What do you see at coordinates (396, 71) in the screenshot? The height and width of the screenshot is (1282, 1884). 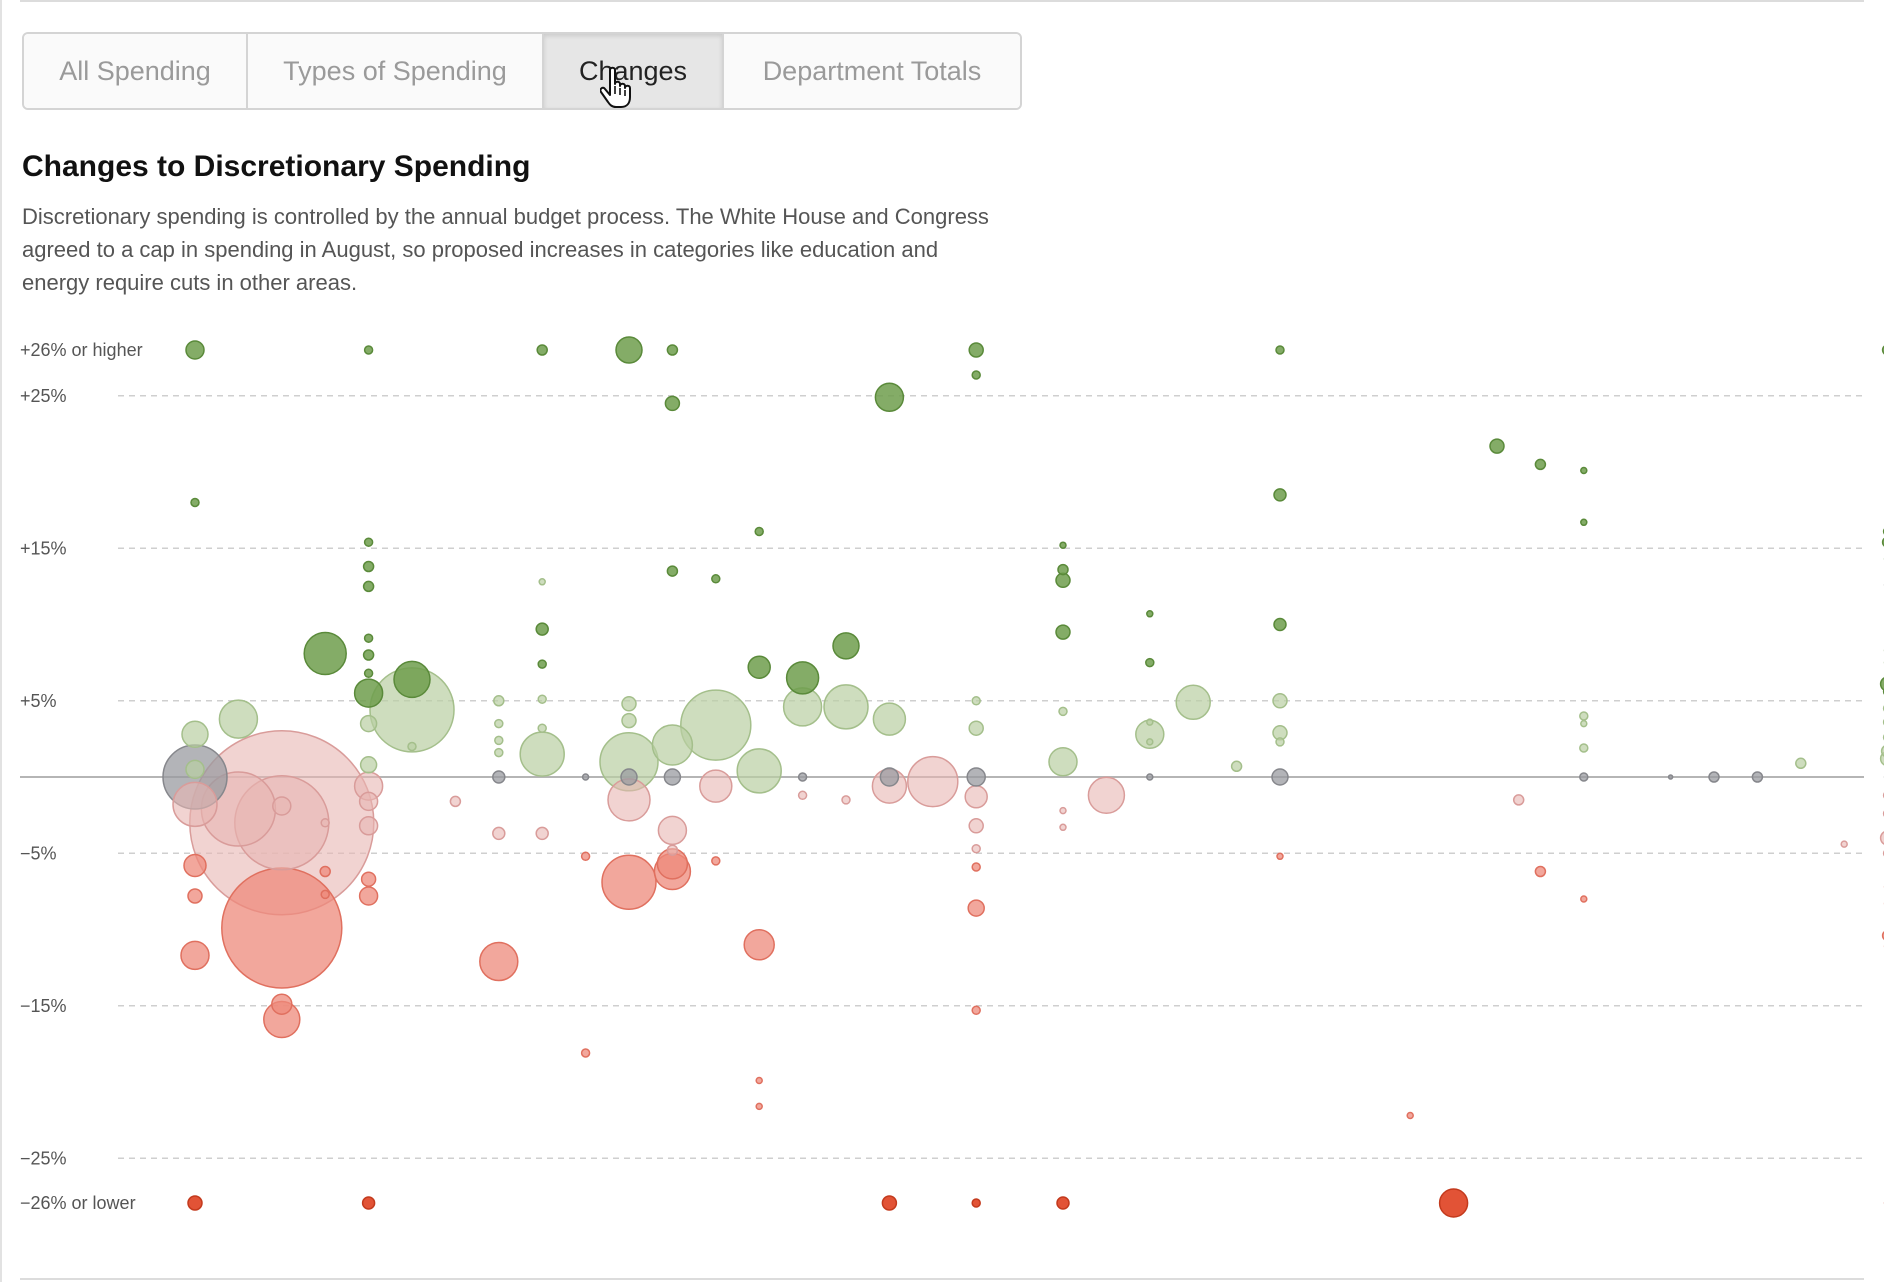 I see `tab-types-of-spending: Types of Spending` at bounding box center [396, 71].